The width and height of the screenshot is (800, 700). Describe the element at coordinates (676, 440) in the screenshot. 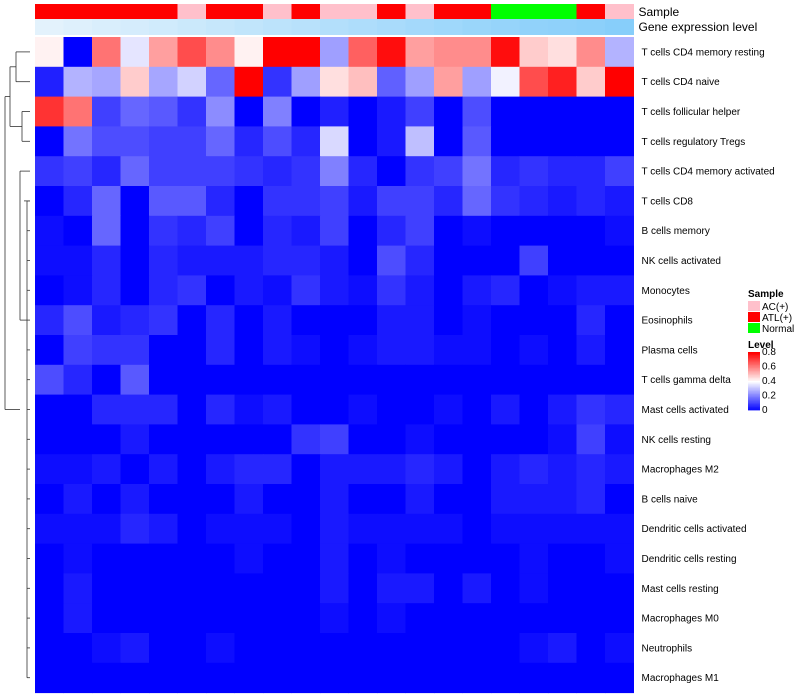

I see `row-label: NK cells resting` at that location.